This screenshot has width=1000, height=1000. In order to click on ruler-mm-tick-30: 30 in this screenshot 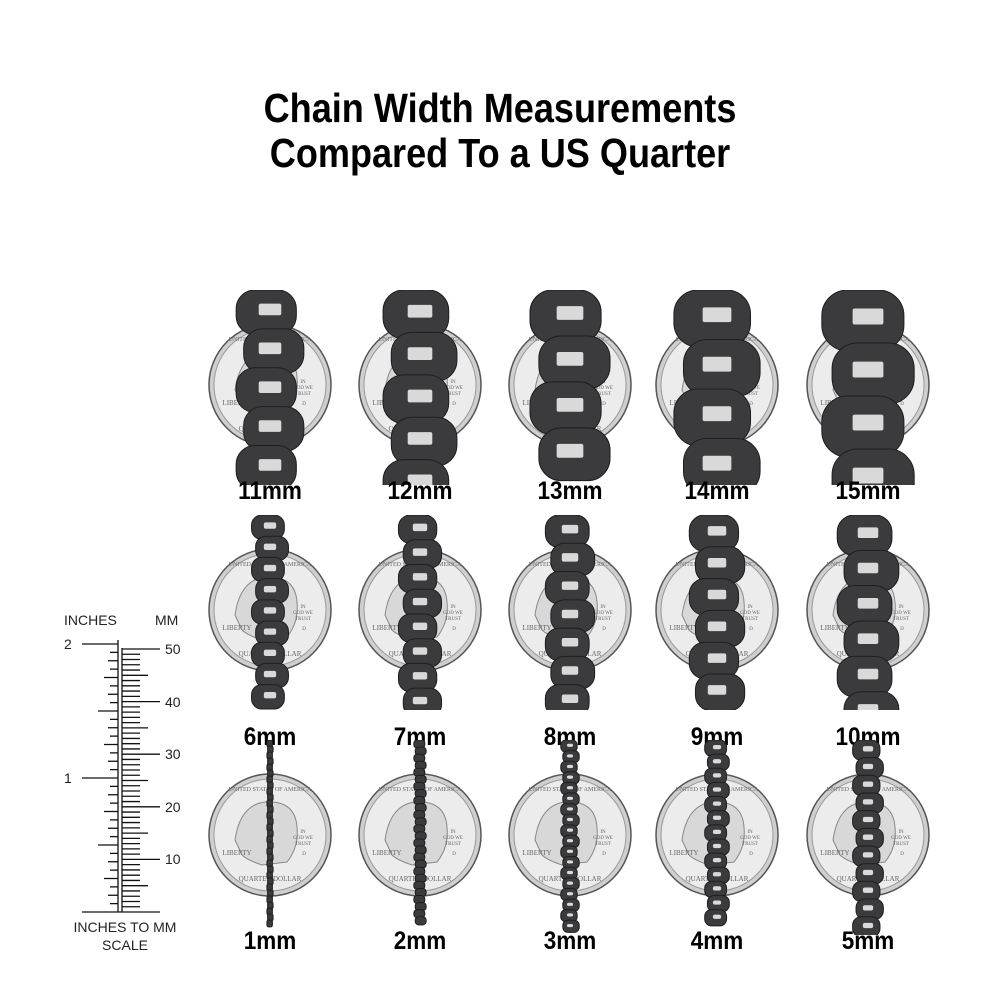, I will do `click(173, 754)`.